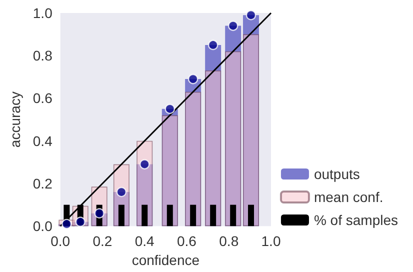  Describe the element at coordinates (187, 241) in the screenshot. I see `x-tick-label: 0.6` at that location.